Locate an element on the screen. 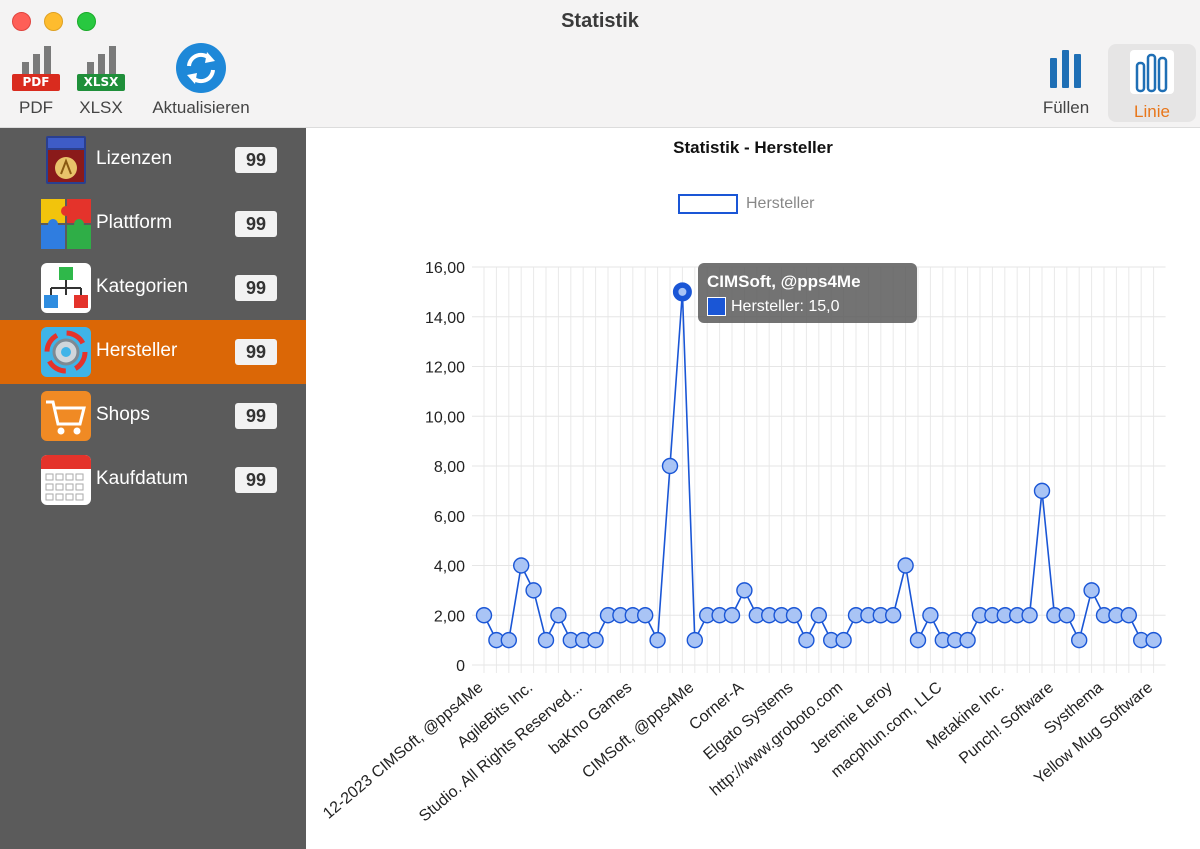  bar-chart-filled-icon is located at coordinates (1065, 69).